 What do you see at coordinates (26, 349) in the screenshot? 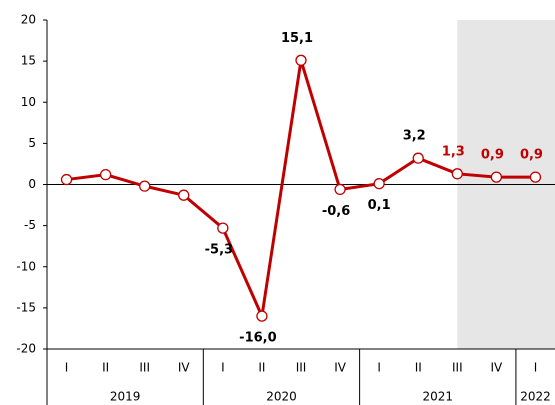
I see `y-tick-label: -20` at bounding box center [26, 349].